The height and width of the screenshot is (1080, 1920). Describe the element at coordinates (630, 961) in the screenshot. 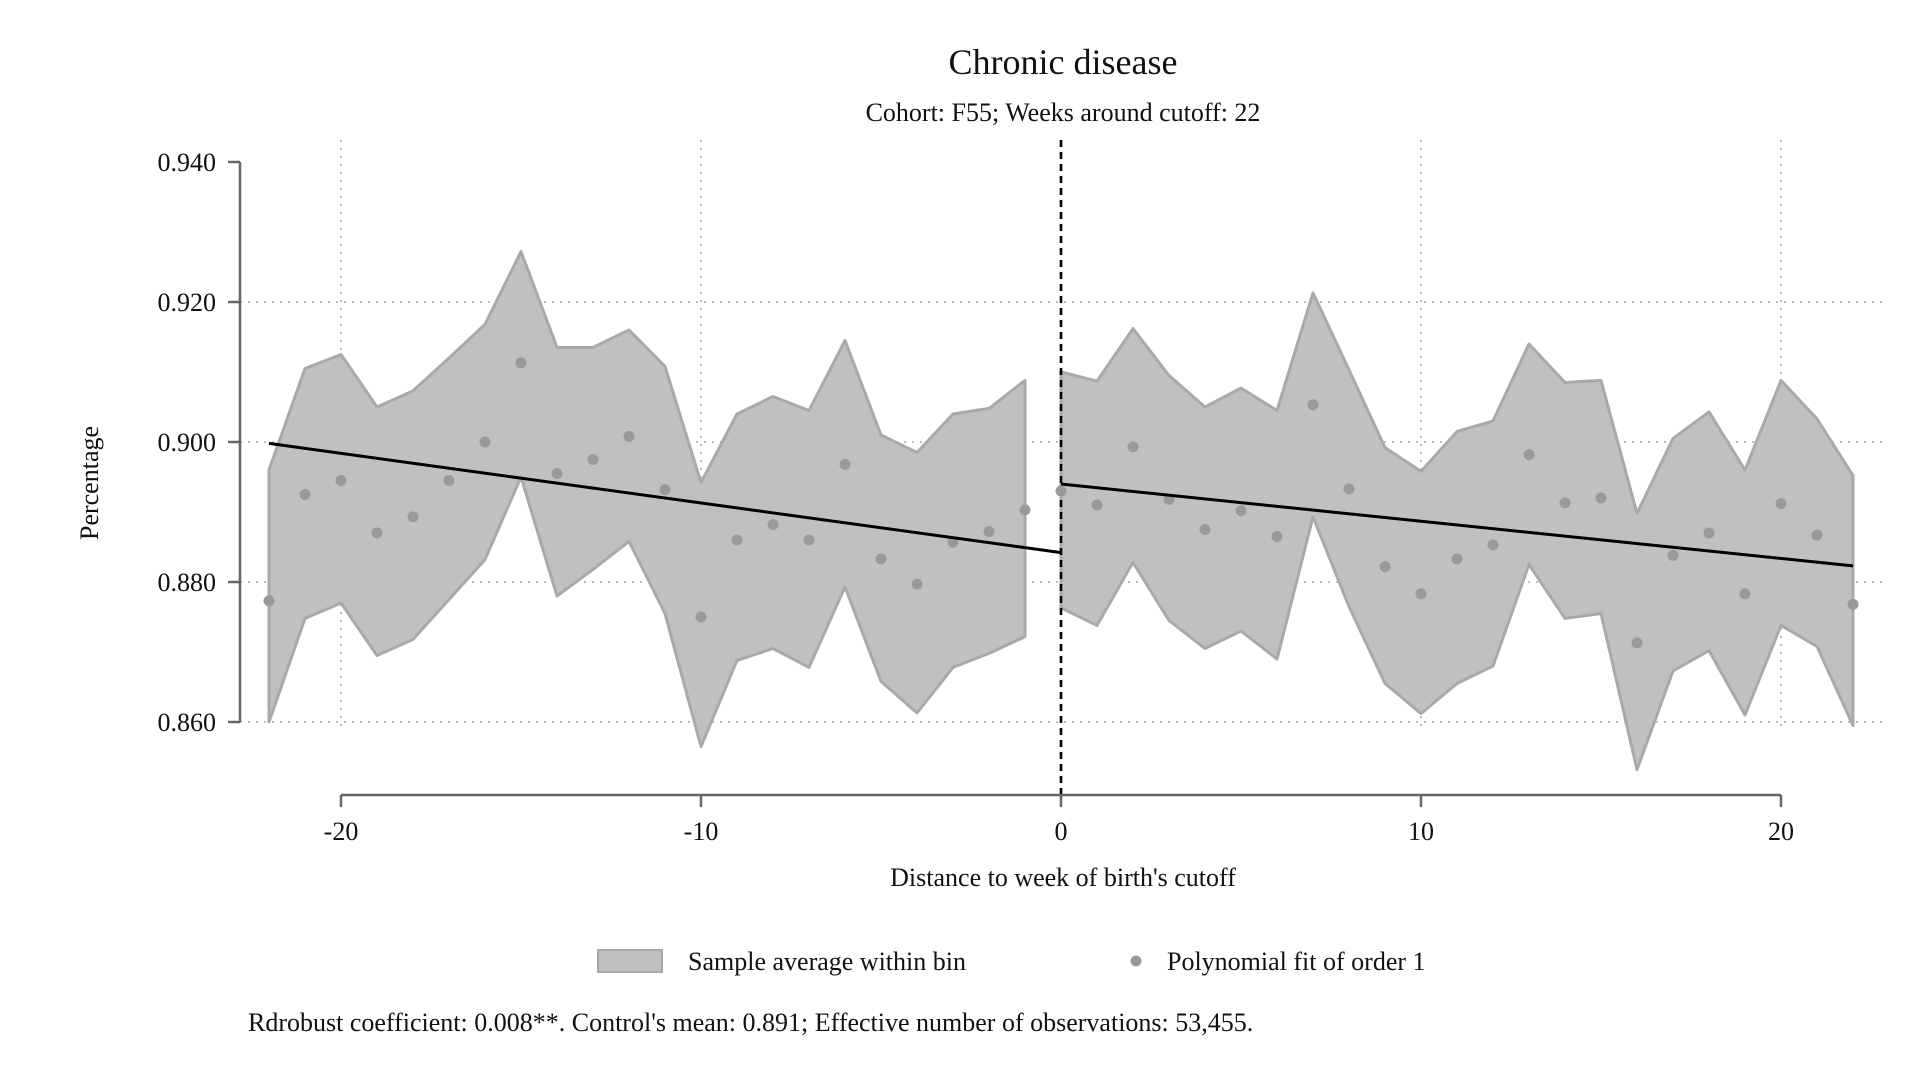

I see `legend-band-swatch` at that location.